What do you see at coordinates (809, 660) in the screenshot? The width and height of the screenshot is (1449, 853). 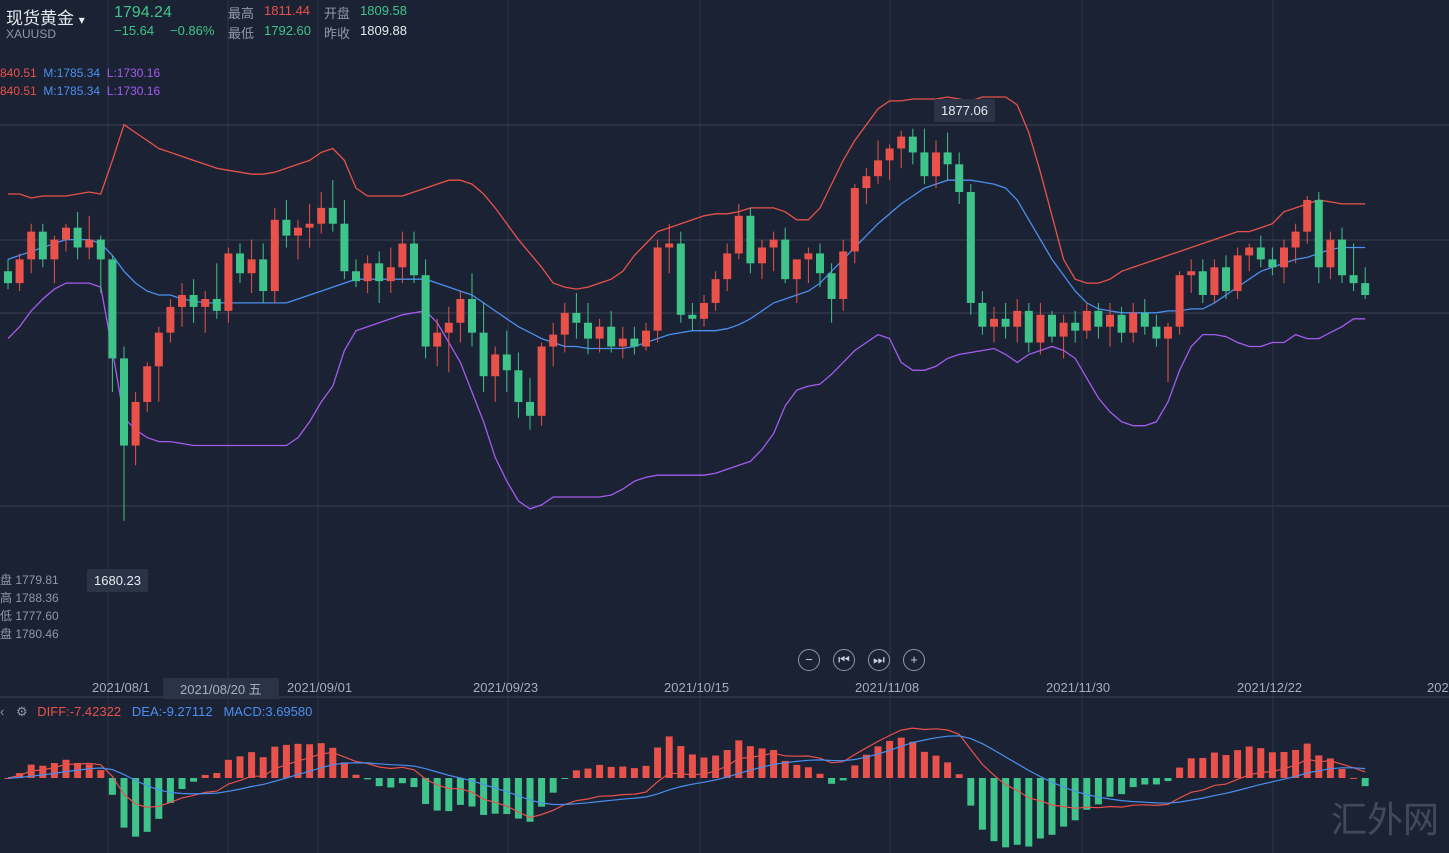 I see `zoom-out-button: −` at bounding box center [809, 660].